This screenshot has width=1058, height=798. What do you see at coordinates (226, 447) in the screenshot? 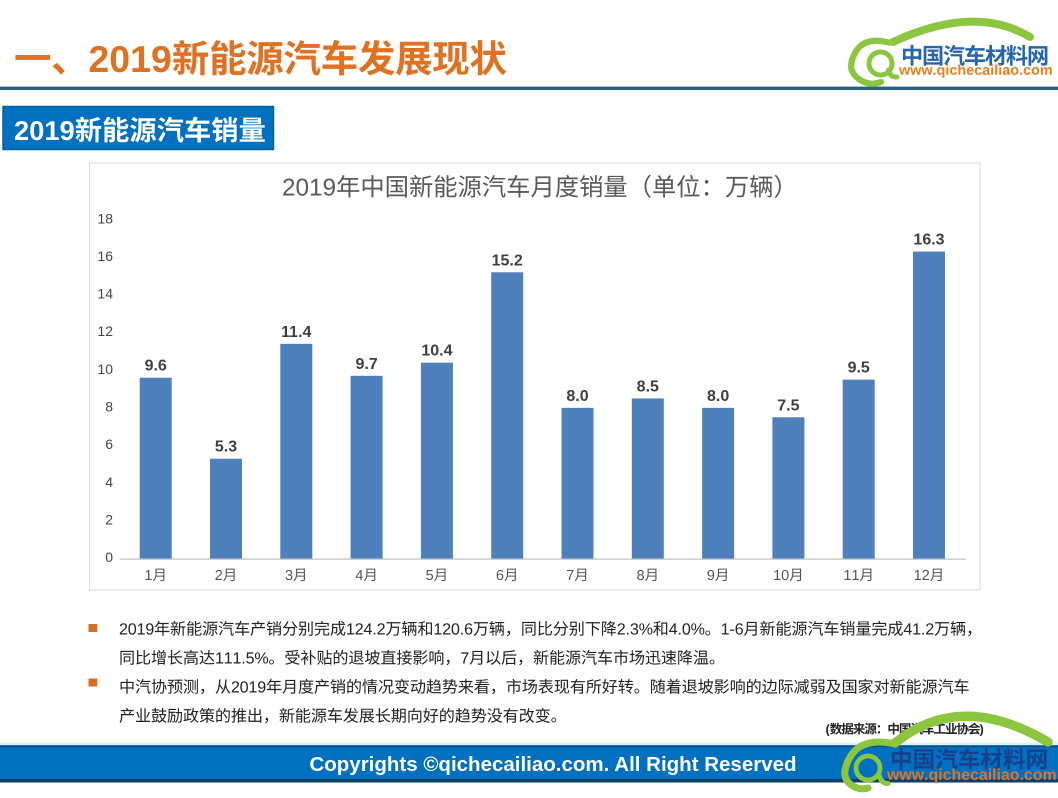
I see `svg-text: 5.3` at bounding box center [226, 447].